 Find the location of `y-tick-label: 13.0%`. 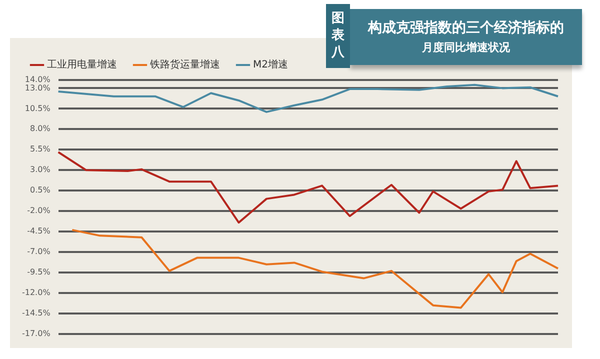

y-tick-label: 13.0% is located at coordinates (37, 87).